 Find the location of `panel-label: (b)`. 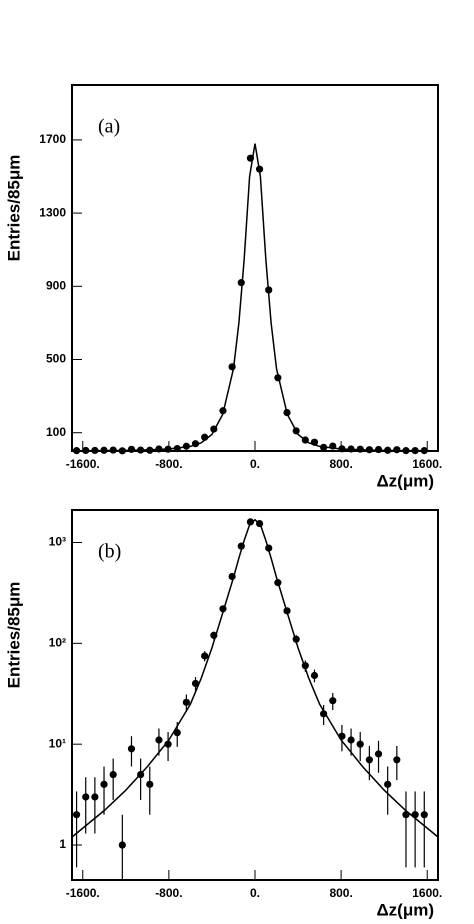

panel-label: (b) is located at coordinates (109, 552).